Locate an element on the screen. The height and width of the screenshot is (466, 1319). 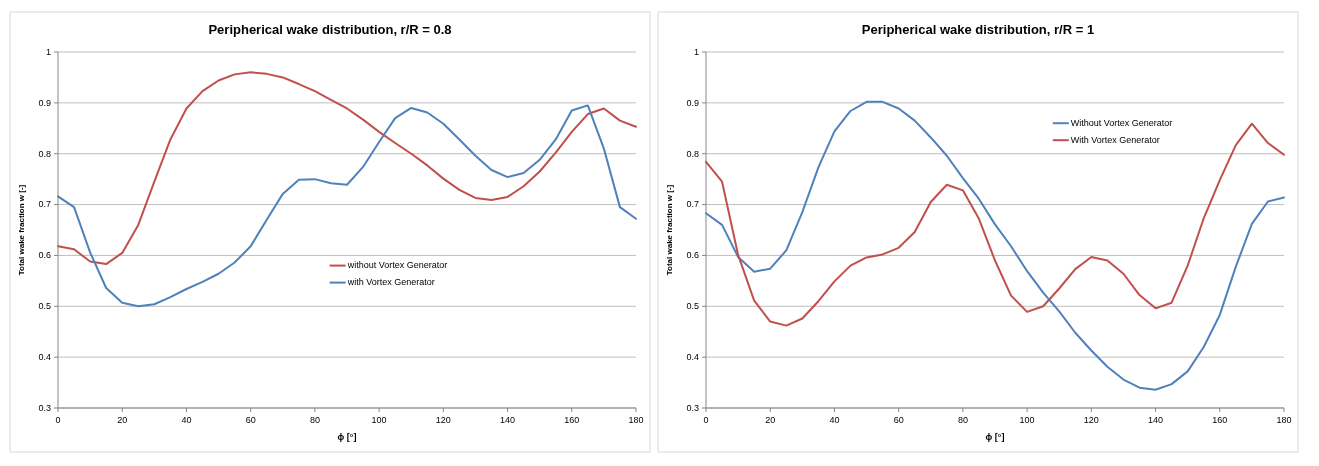
legend-label: with Vortex Generator is located at coordinates (390, 282).